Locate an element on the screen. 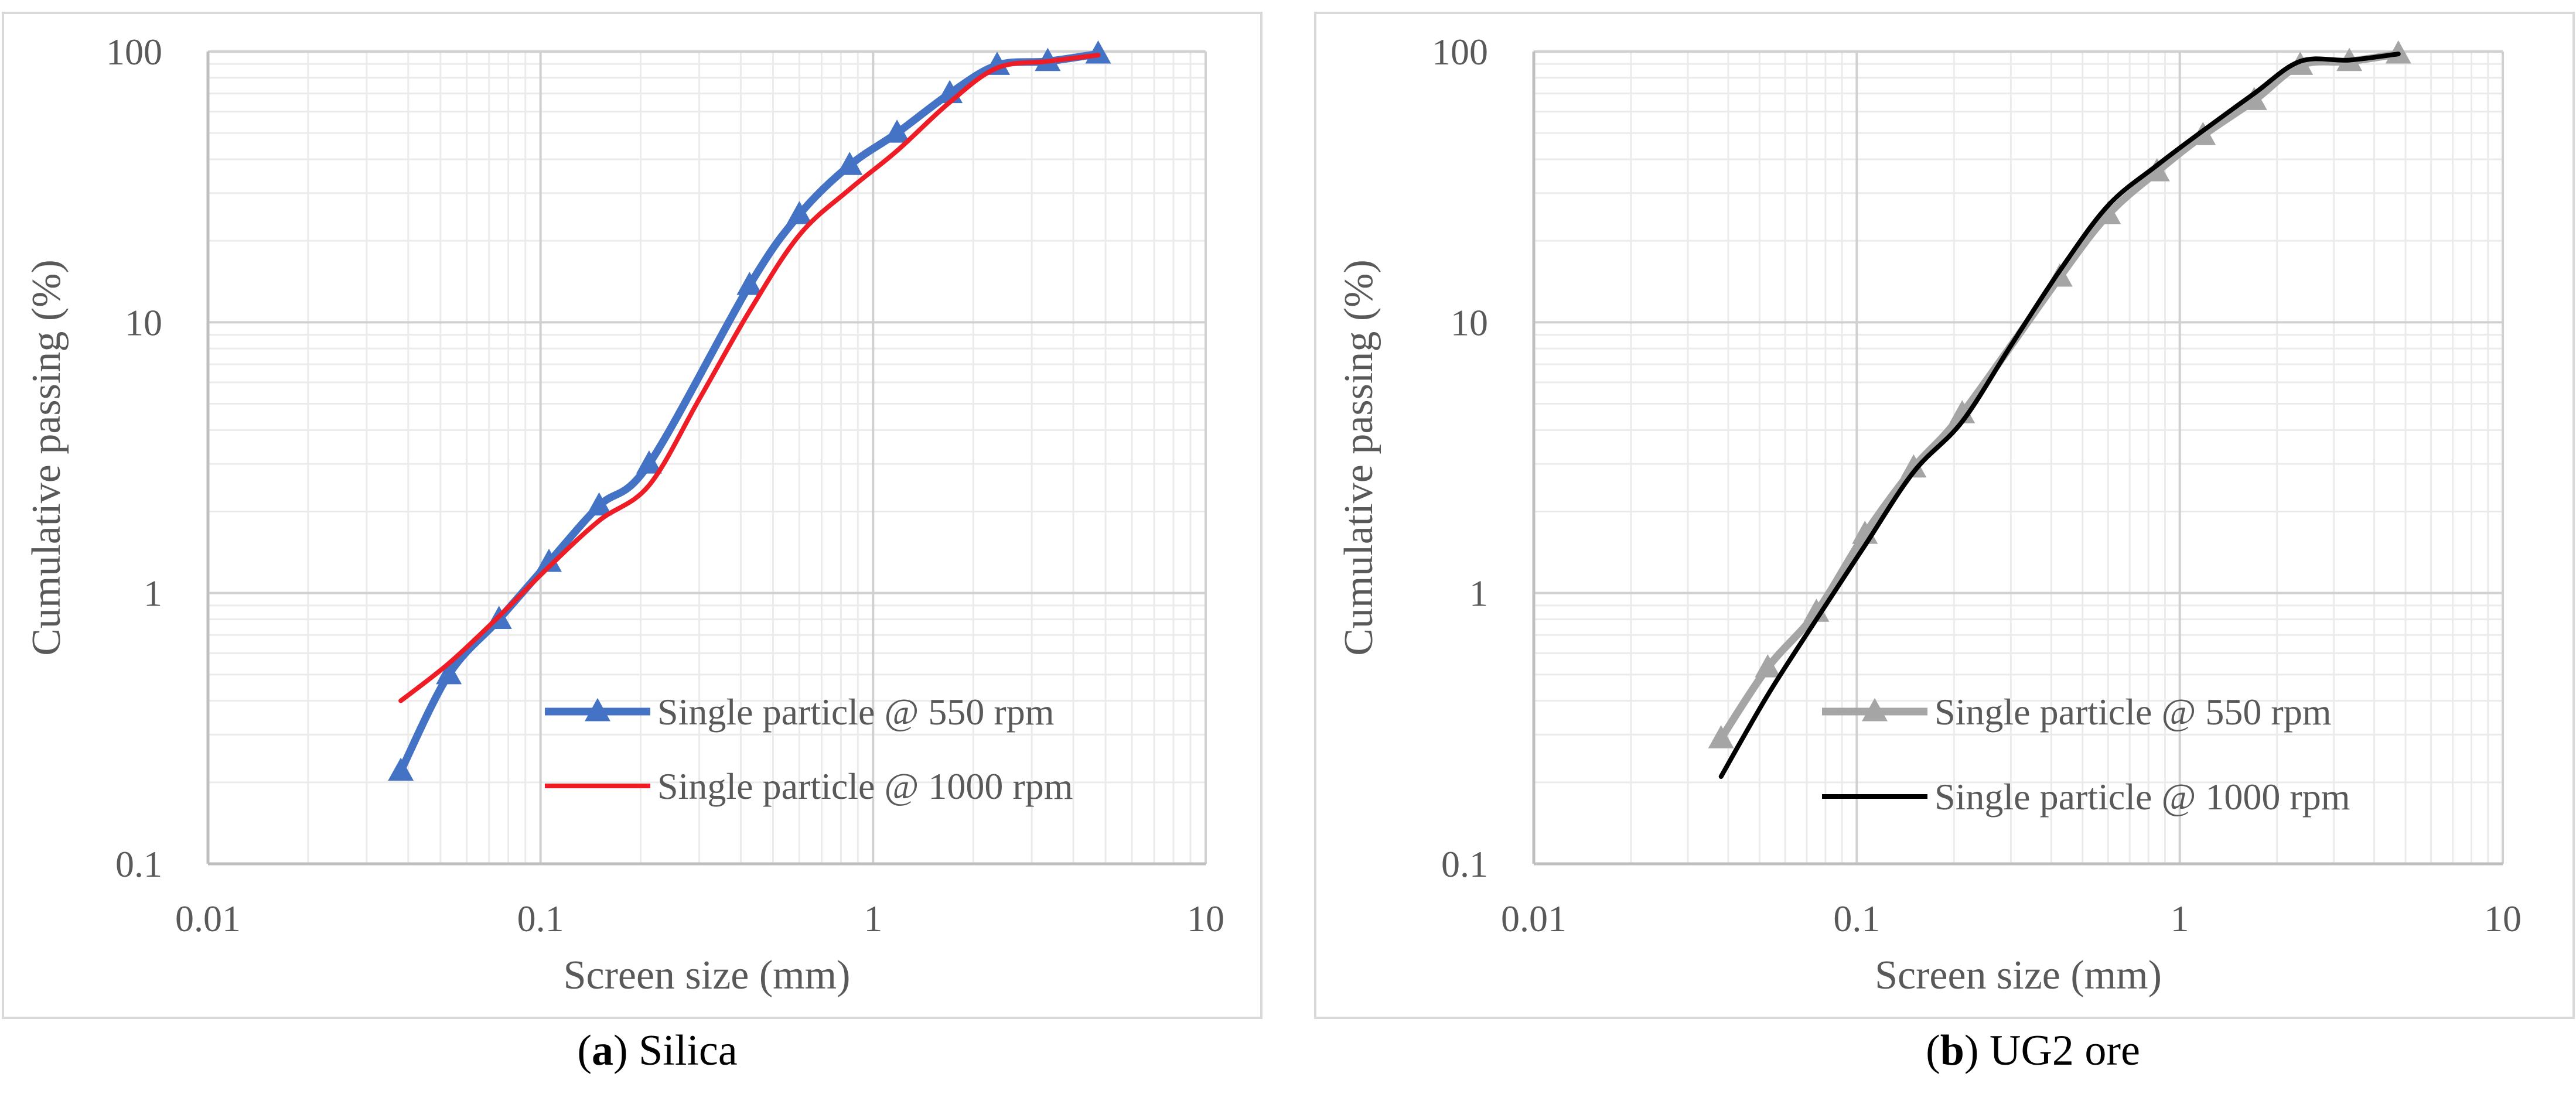 The width and height of the screenshot is (2576, 1101). caption-a: (a) Silica is located at coordinates (657, 1051).